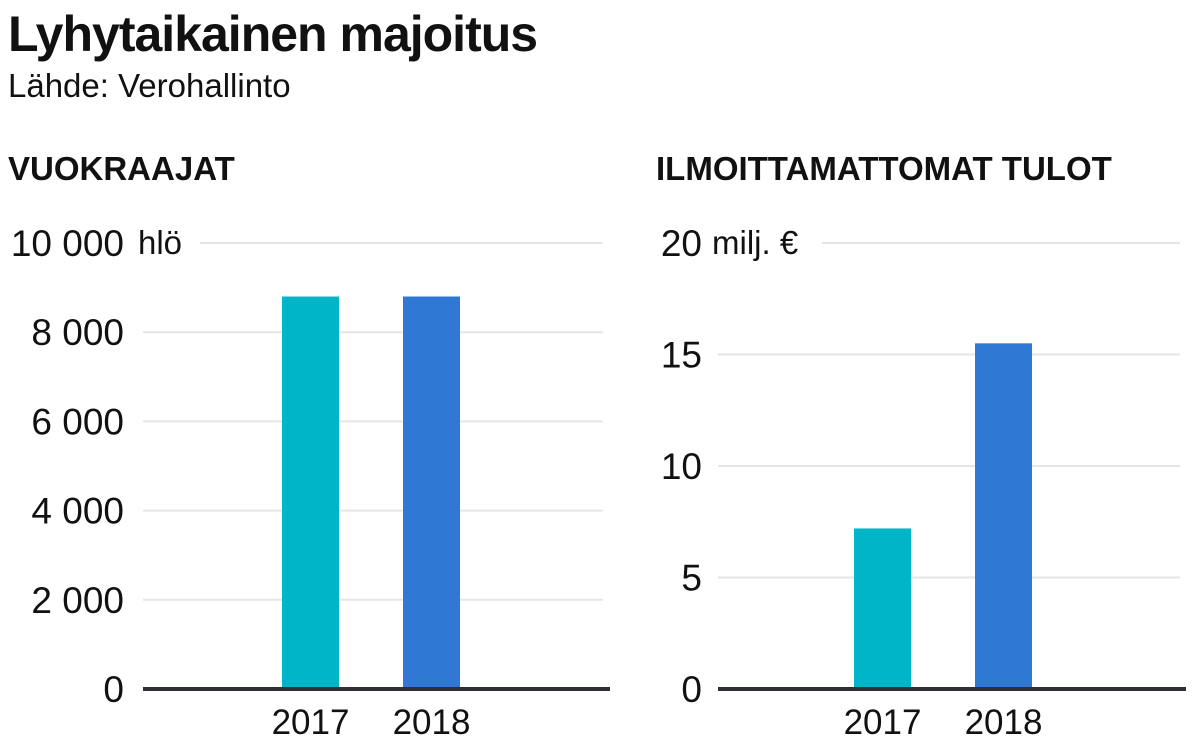 The height and width of the screenshot is (750, 1199). What do you see at coordinates (77, 600) in the screenshot?
I see `y-tick-label: 2 000` at bounding box center [77, 600].